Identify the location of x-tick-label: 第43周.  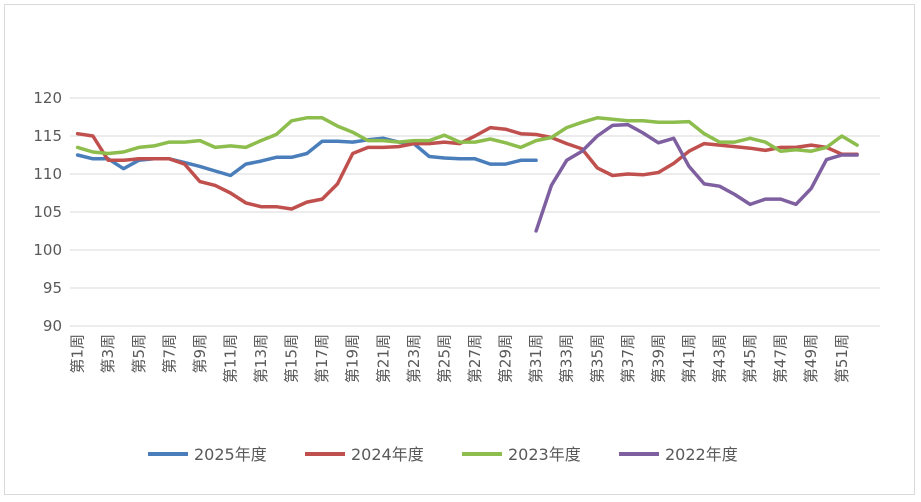
(720, 358).